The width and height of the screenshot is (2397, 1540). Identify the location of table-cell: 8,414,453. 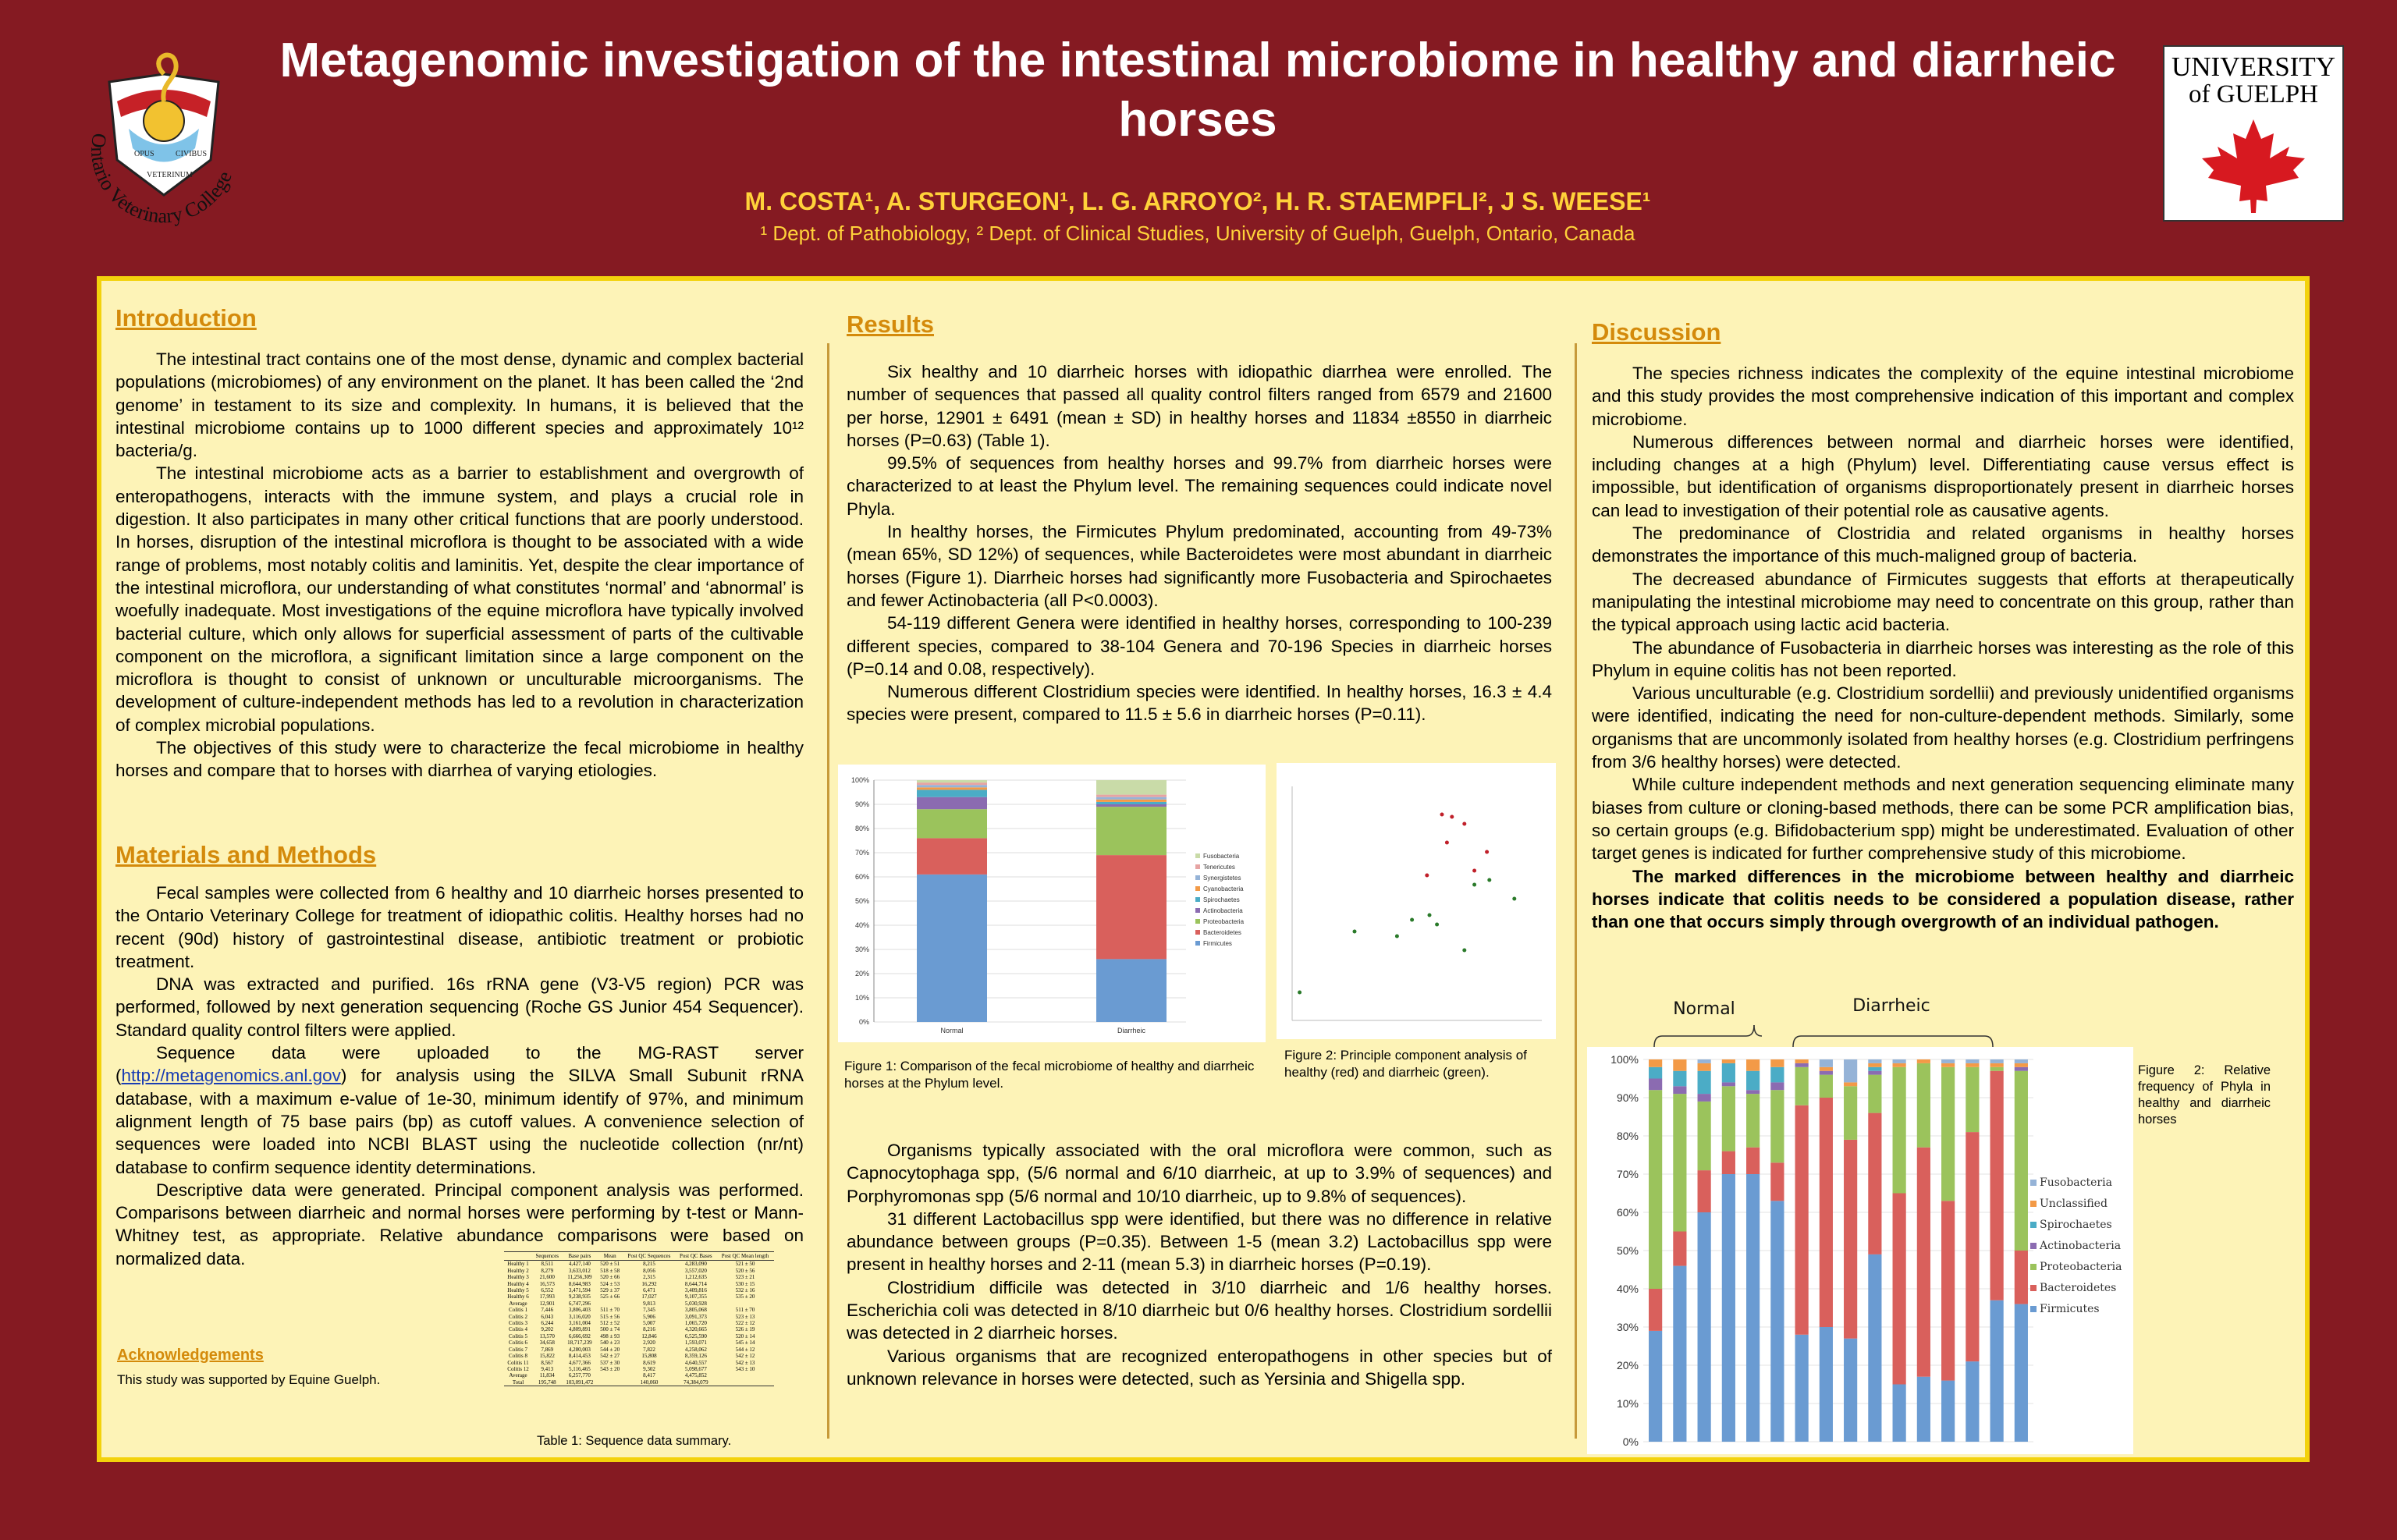
(579, 1356).